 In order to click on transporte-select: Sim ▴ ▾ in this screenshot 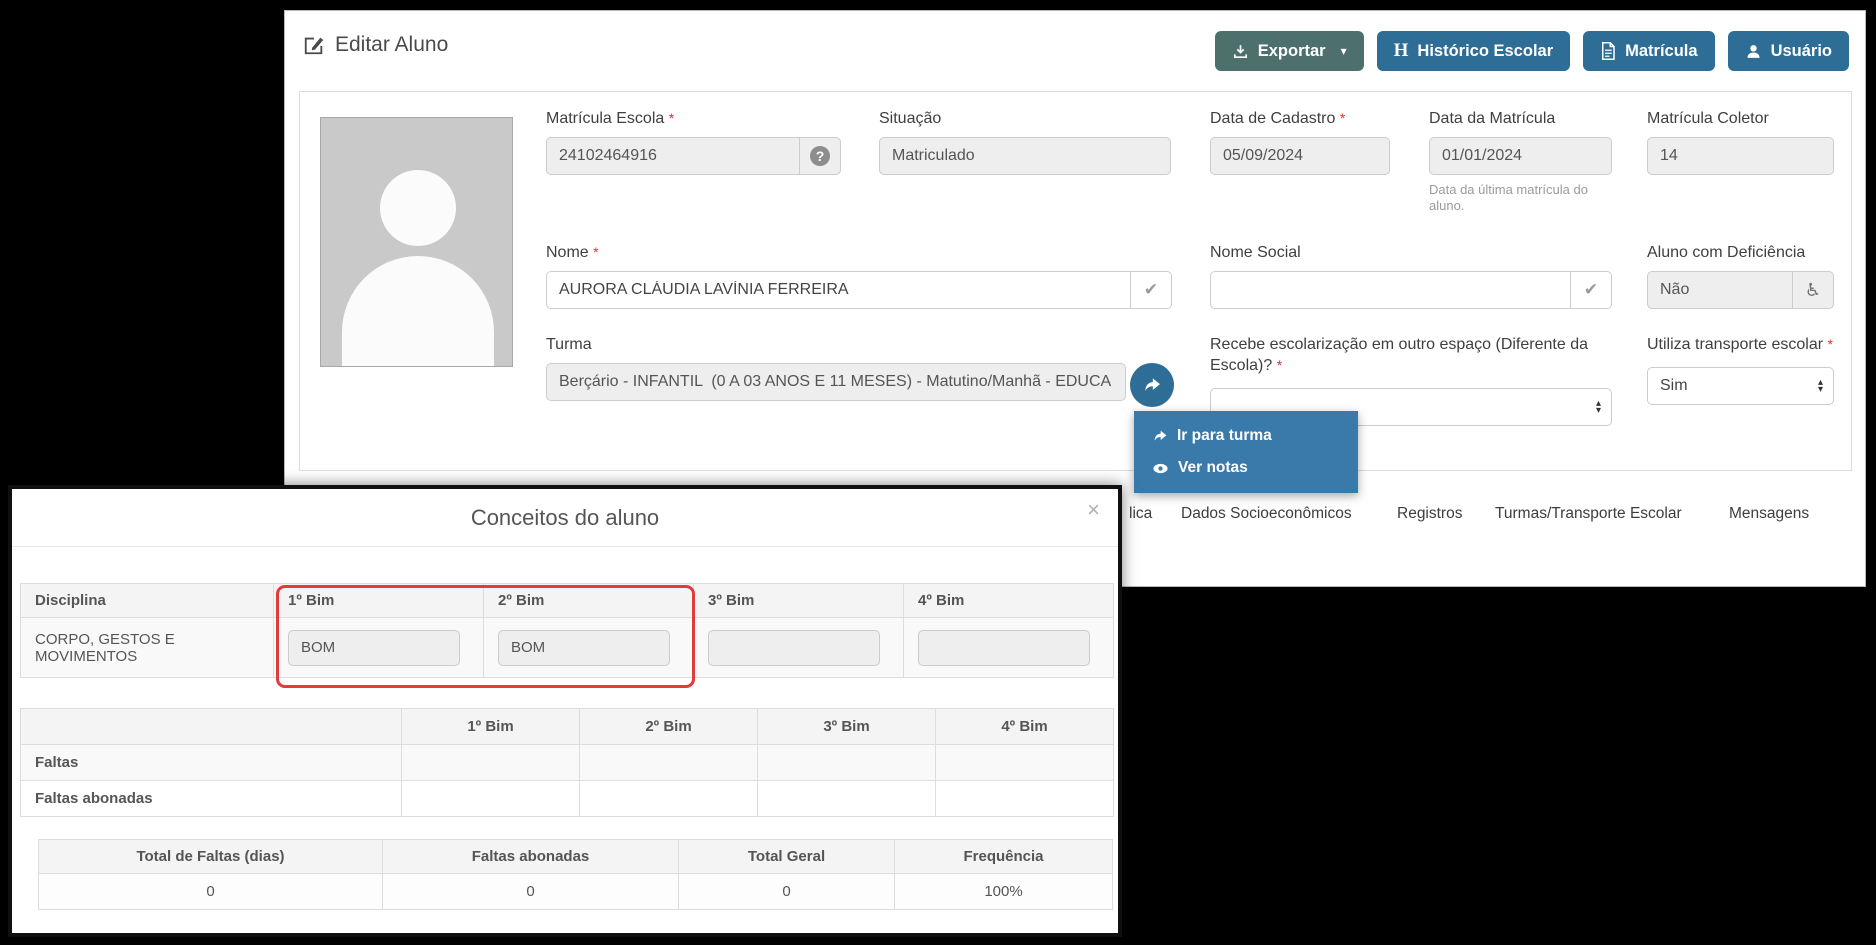, I will do `click(1740, 386)`.